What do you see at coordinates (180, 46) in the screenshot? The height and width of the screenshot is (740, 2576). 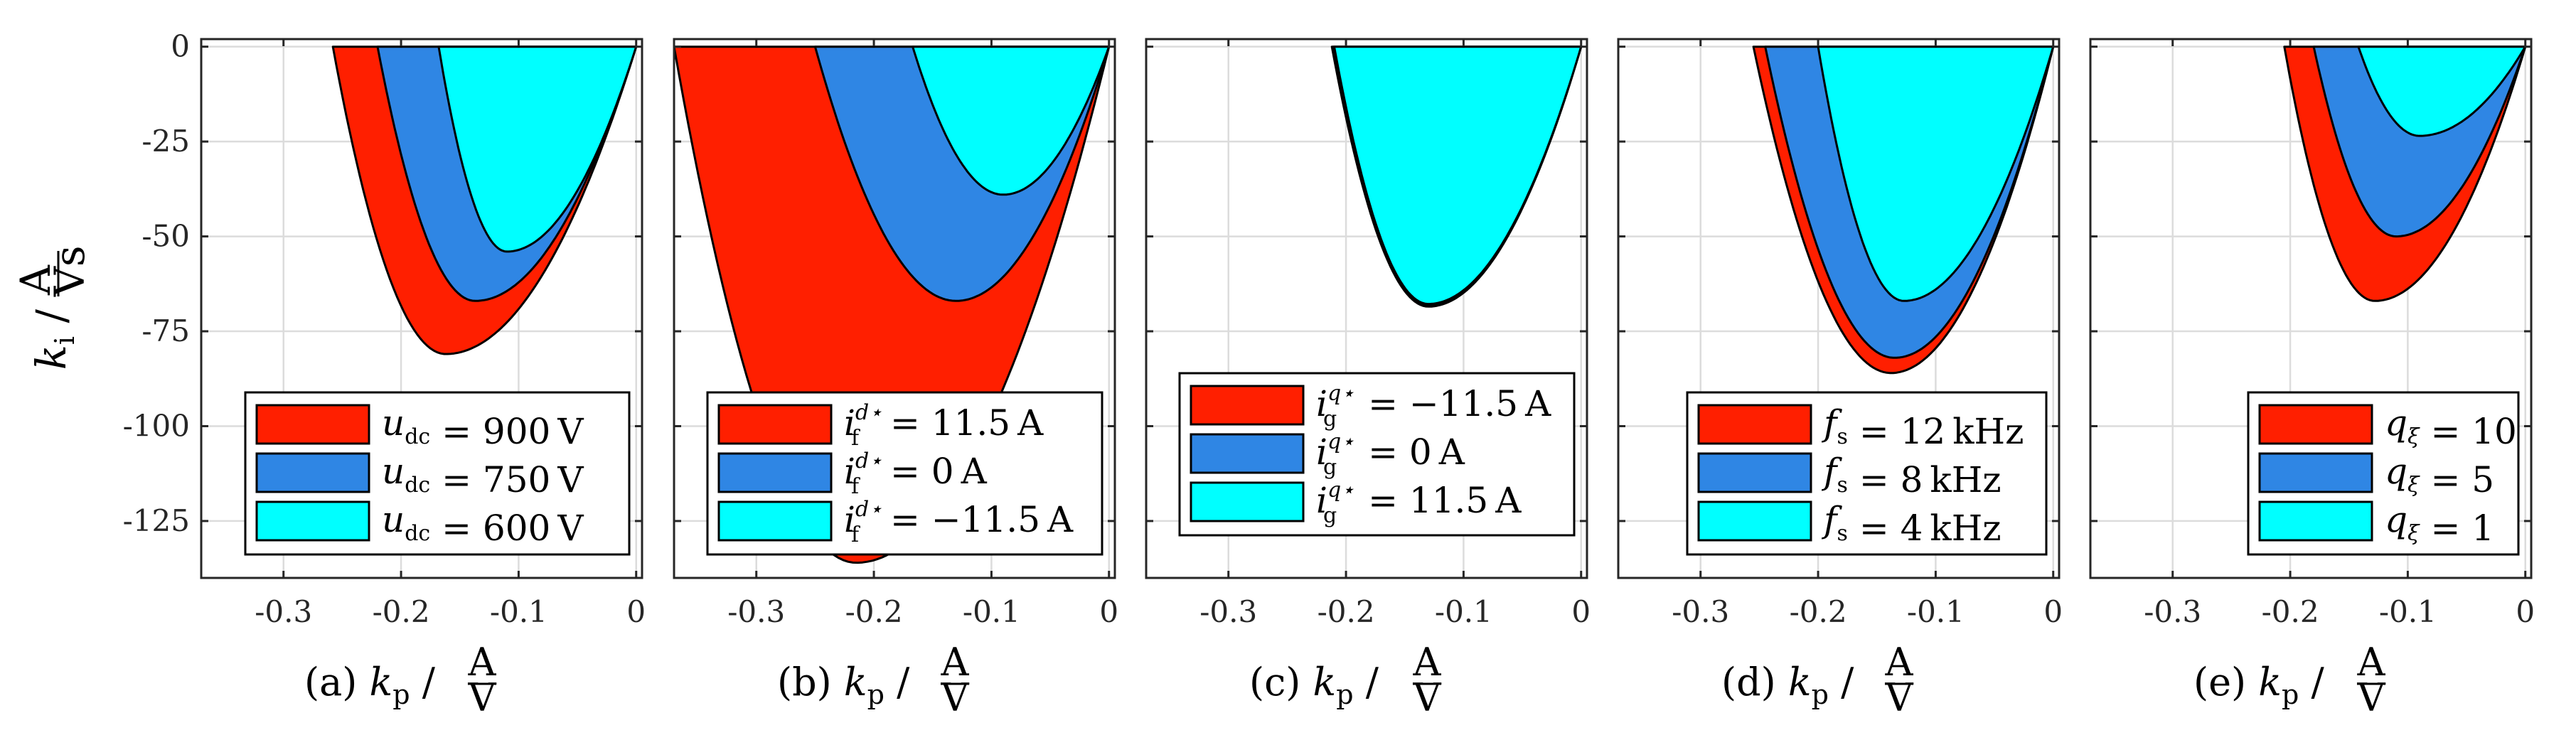 I see `y-tick-label: 0` at bounding box center [180, 46].